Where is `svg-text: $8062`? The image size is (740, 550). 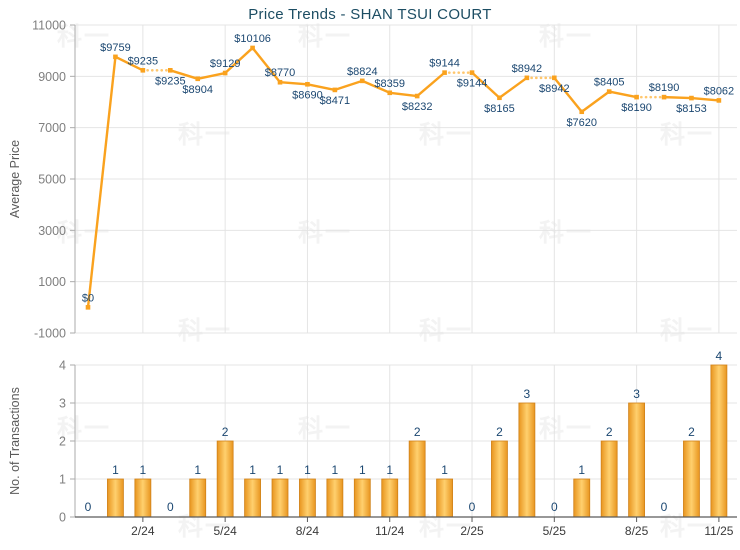 svg-text: $8062 is located at coordinates (719, 91).